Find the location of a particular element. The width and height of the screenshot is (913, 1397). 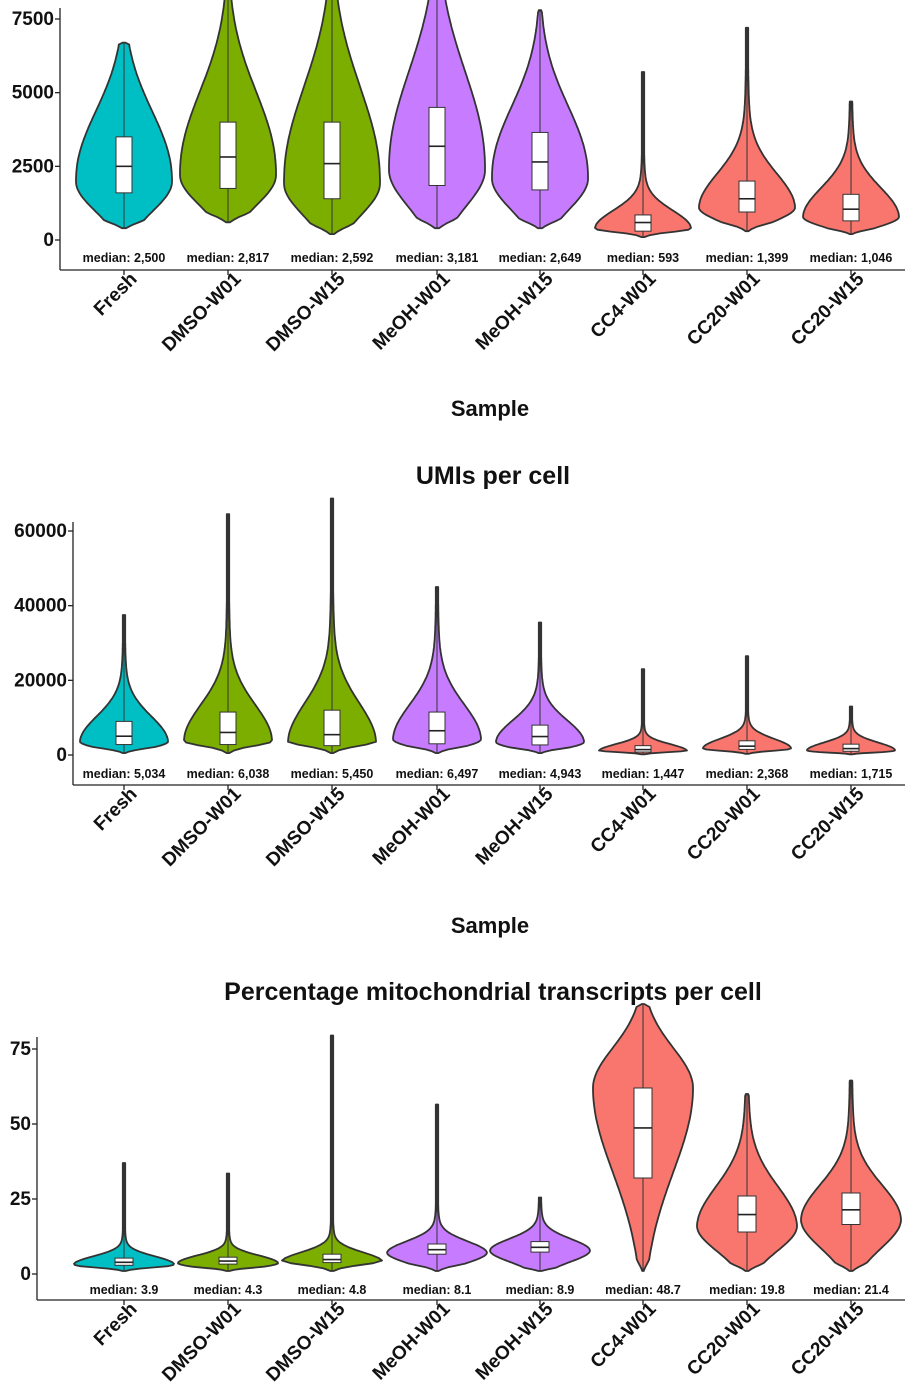

median-label: median: 2,500 is located at coordinates (124, 258).